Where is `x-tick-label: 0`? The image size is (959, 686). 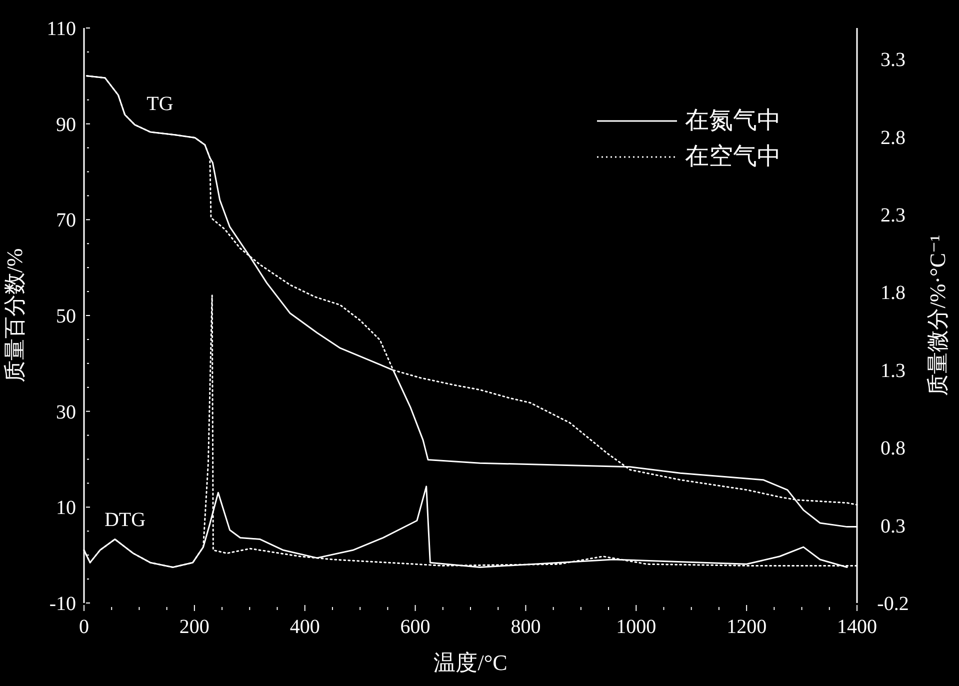
x-tick-label: 0 is located at coordinates (84, 627).